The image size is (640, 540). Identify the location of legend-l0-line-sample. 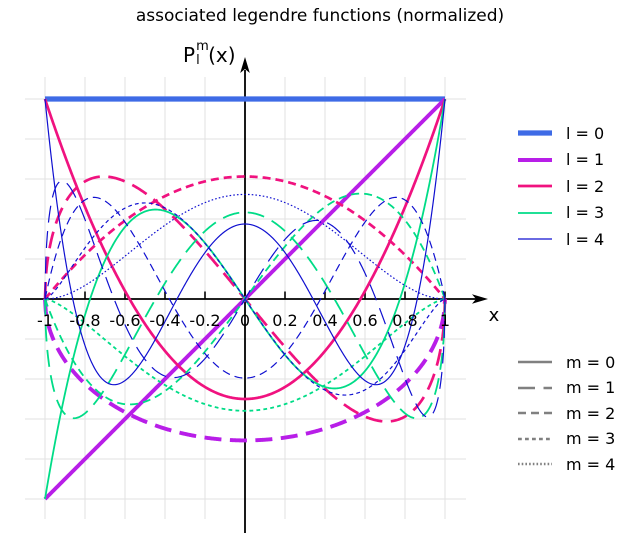
(535, 133).